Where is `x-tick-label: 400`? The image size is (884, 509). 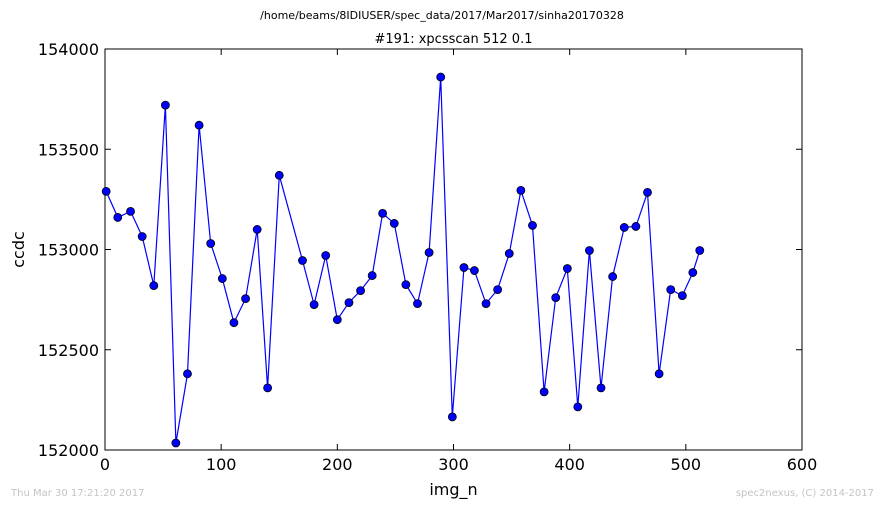
x-tick-label: 400 is located at coordinates (569, 464).